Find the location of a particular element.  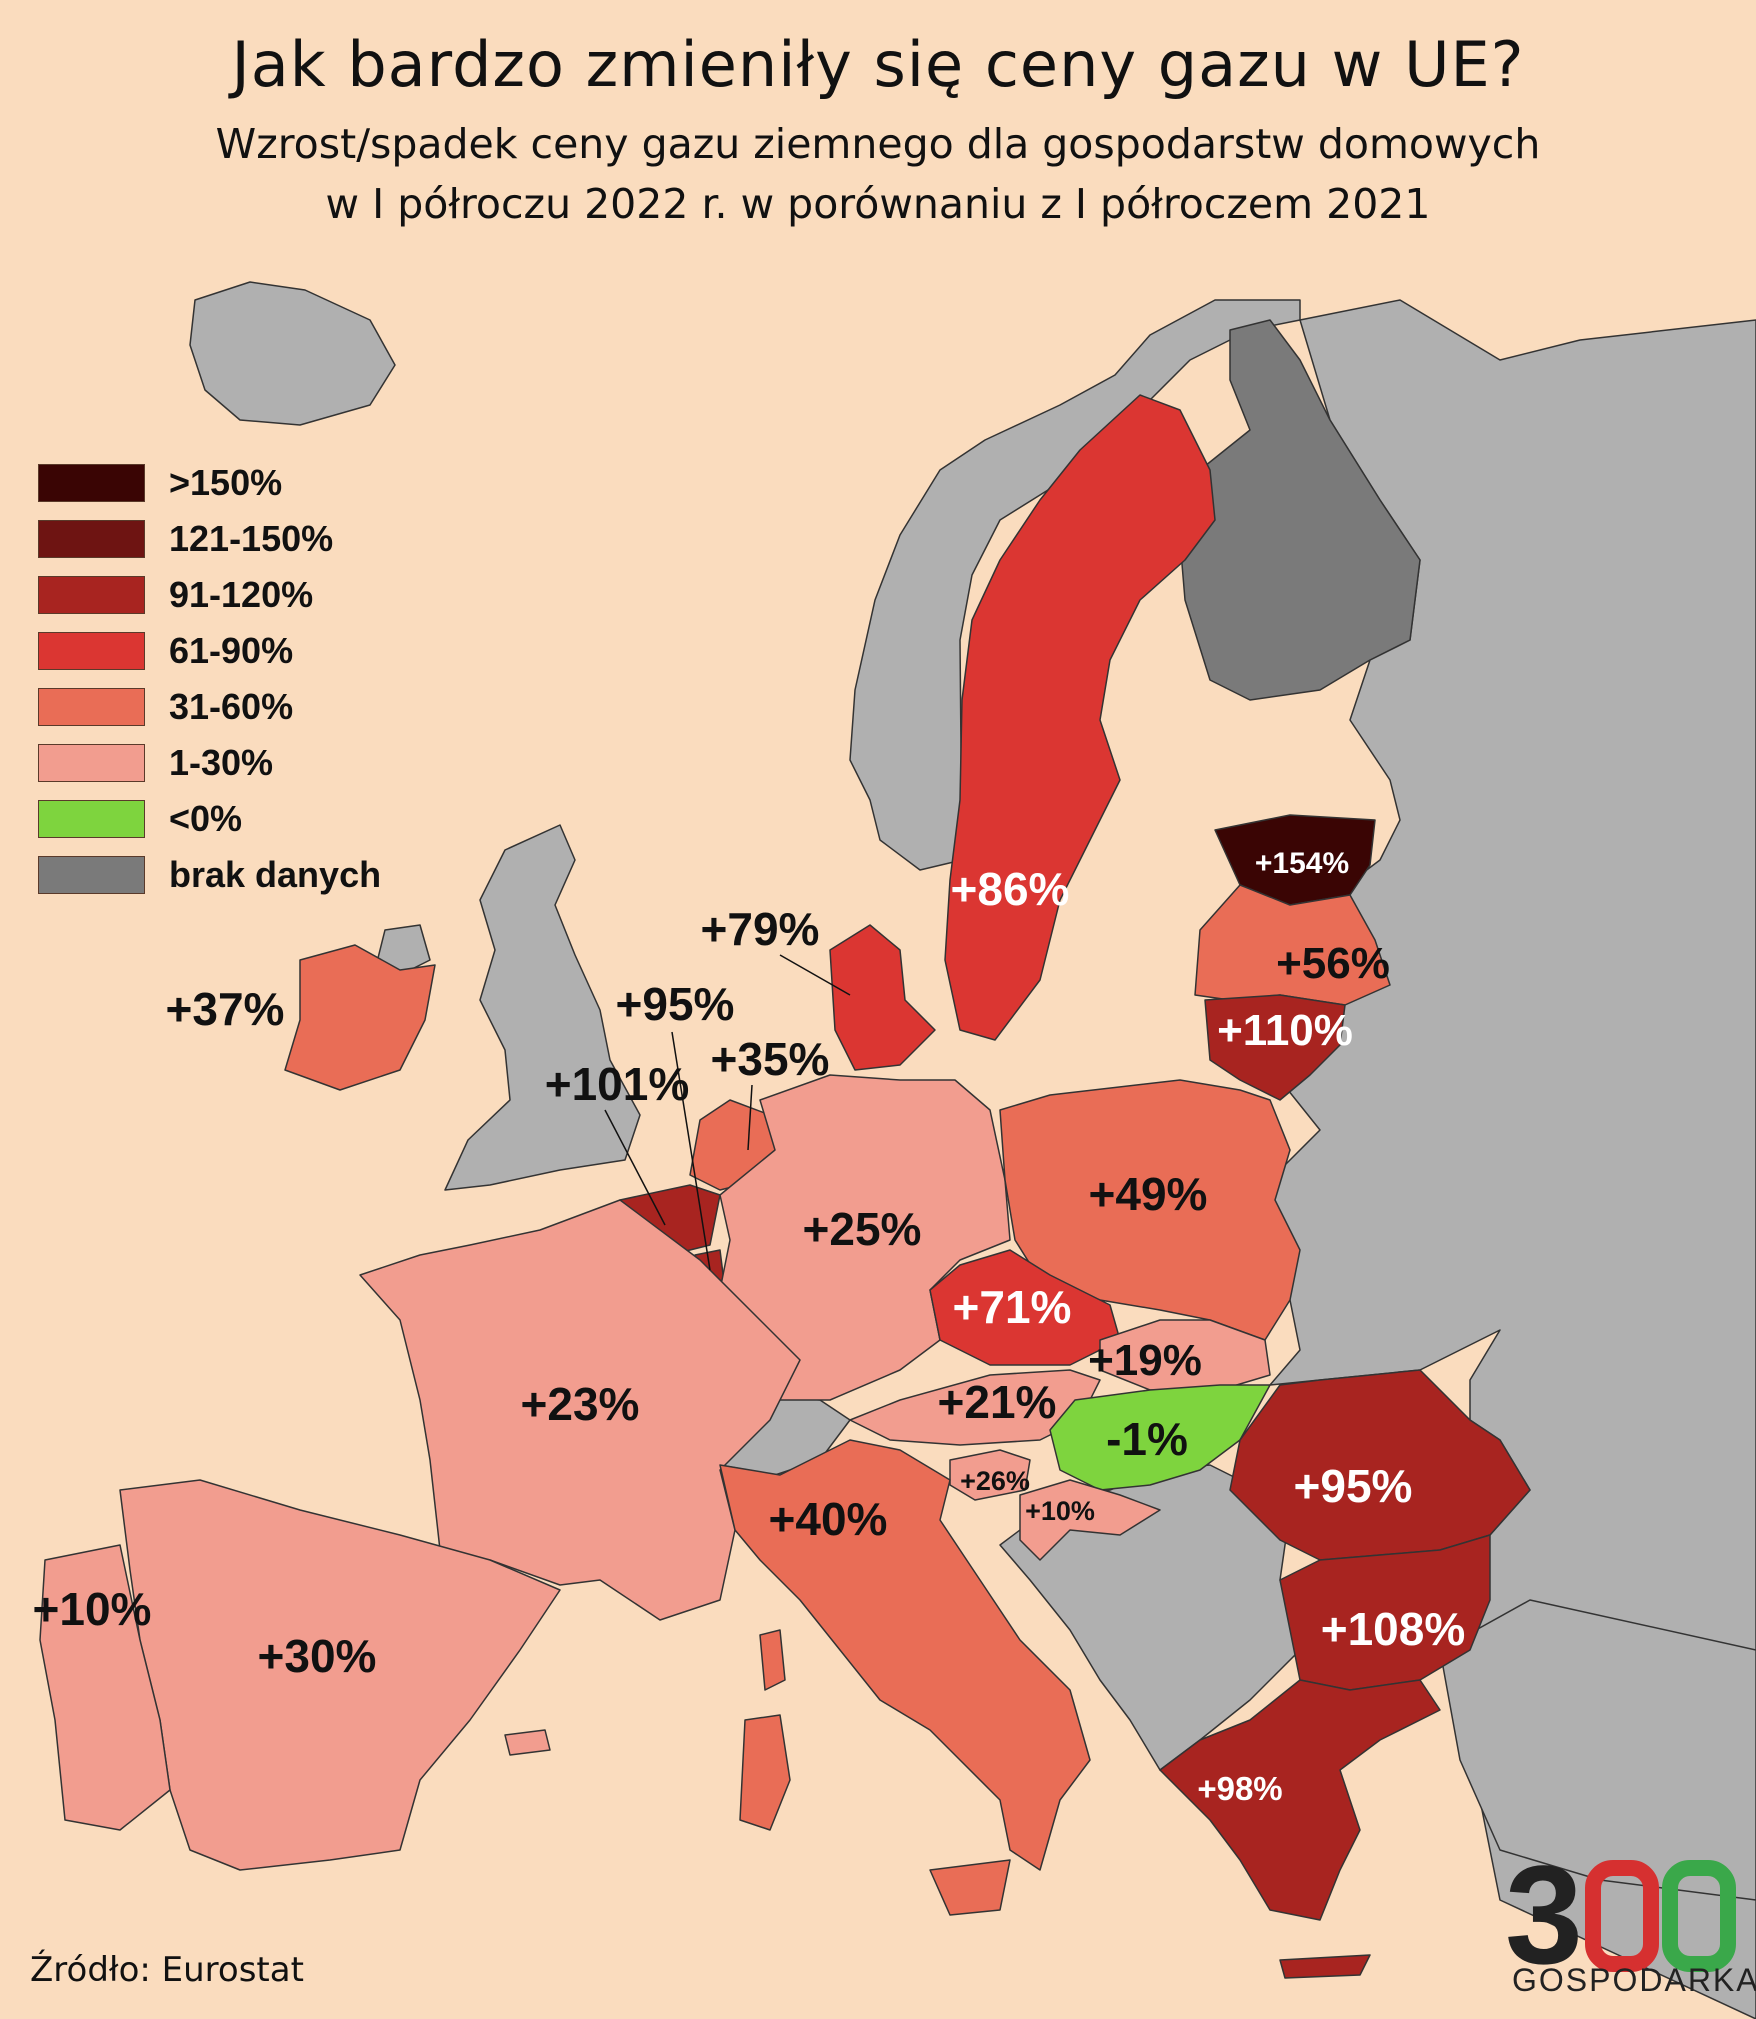

croatia is located at coordinates (1090, 1520).